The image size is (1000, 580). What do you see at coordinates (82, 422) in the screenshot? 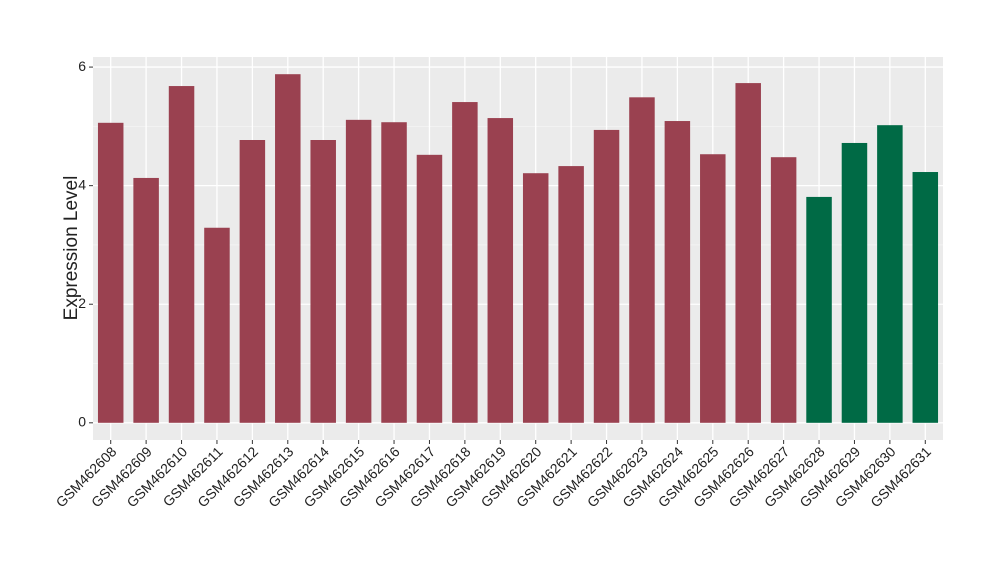
I see `y-tick-label: 0` at bounding box center [82, 422].